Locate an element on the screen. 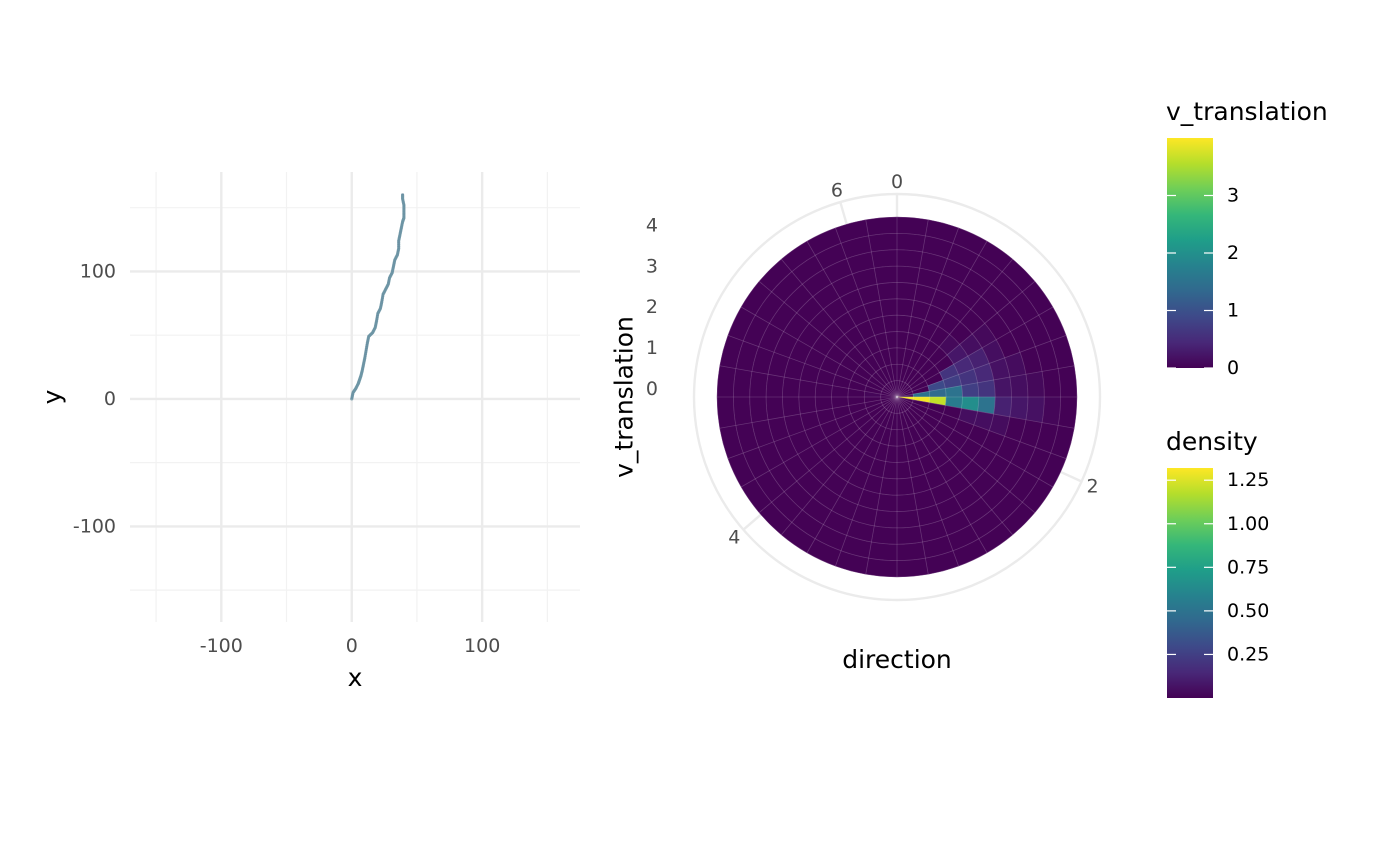 The height and width of the screenshot is (865, 1400). legend-tick-label: 0 is located at coordinates (1233, 368).